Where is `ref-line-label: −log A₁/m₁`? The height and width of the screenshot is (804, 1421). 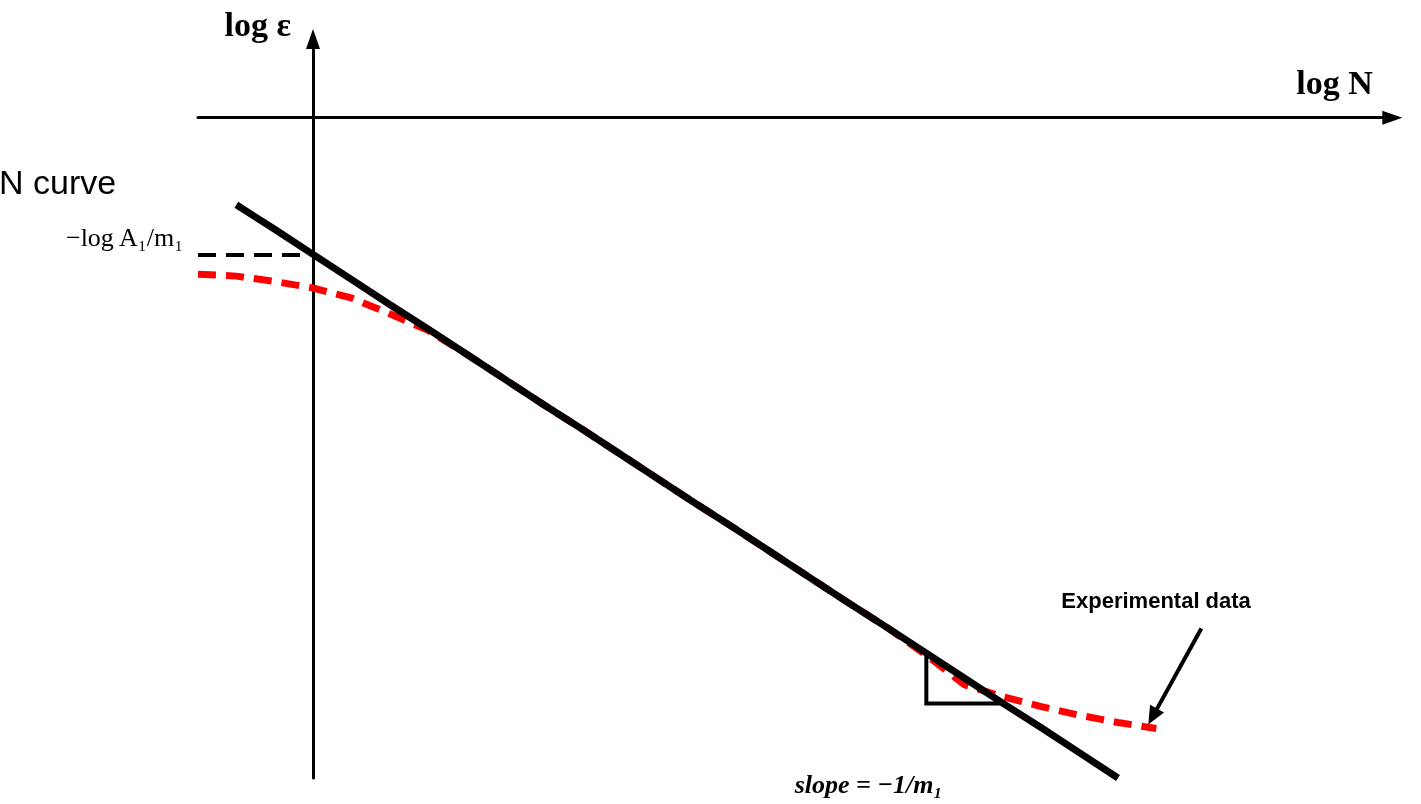 ref-line-label: −log A₁/m₁ is located at coordinates (124, 237).